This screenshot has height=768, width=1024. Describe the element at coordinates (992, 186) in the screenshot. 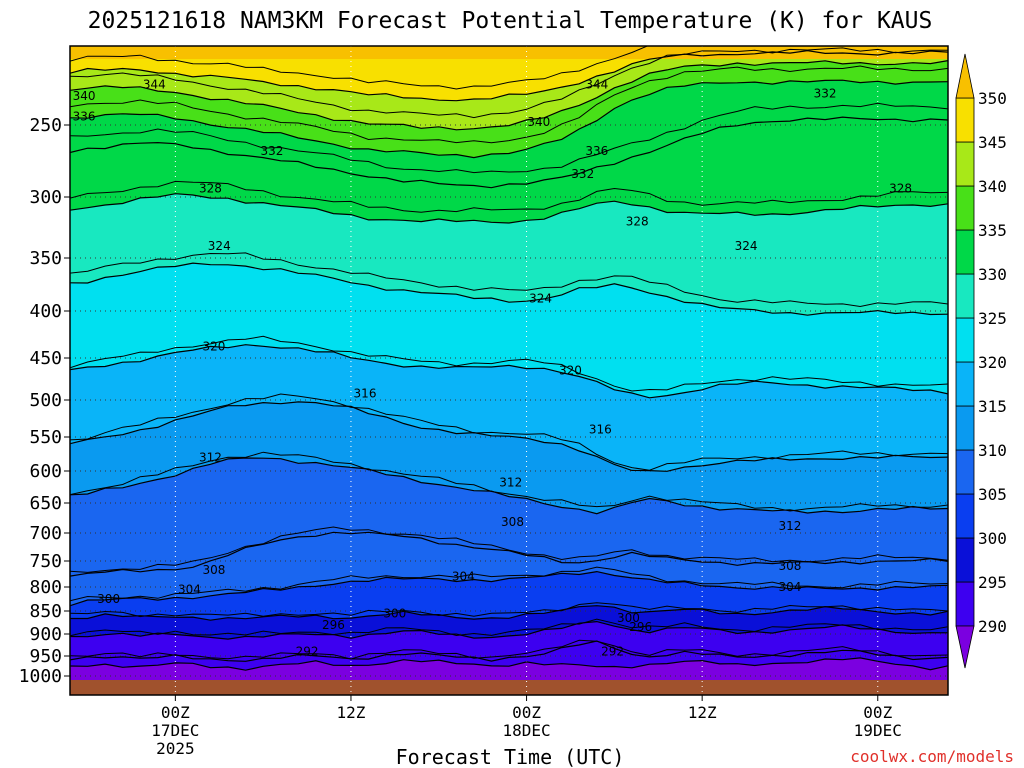

I see `colorbar-label: 340` at that location.